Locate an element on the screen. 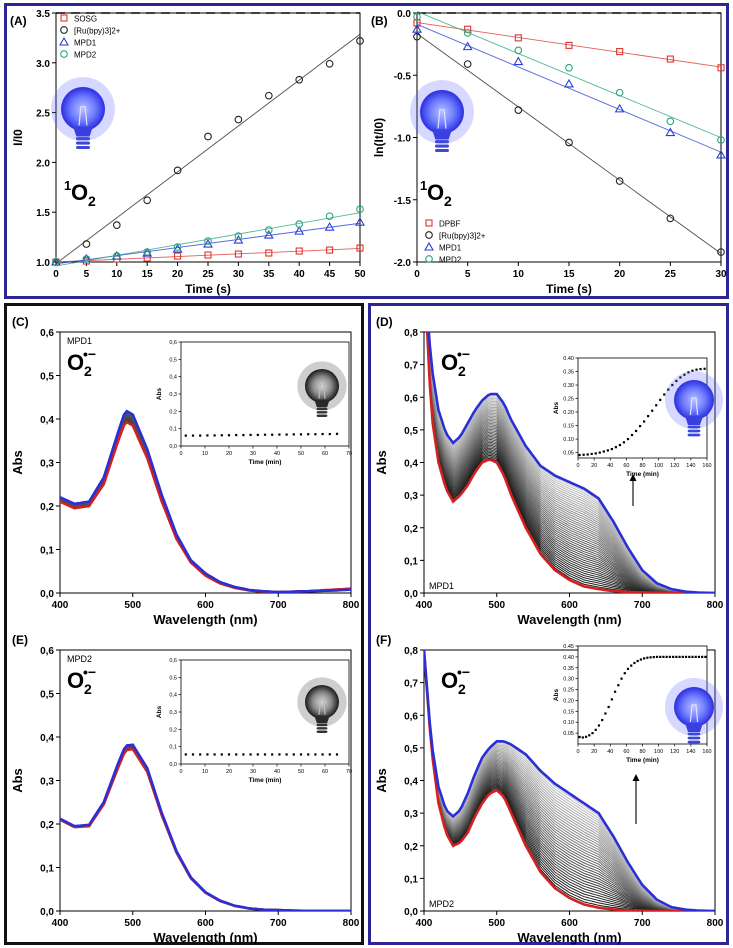  chart-d-inset-xlabel: Time (min) is located at coordinates (642, 474).